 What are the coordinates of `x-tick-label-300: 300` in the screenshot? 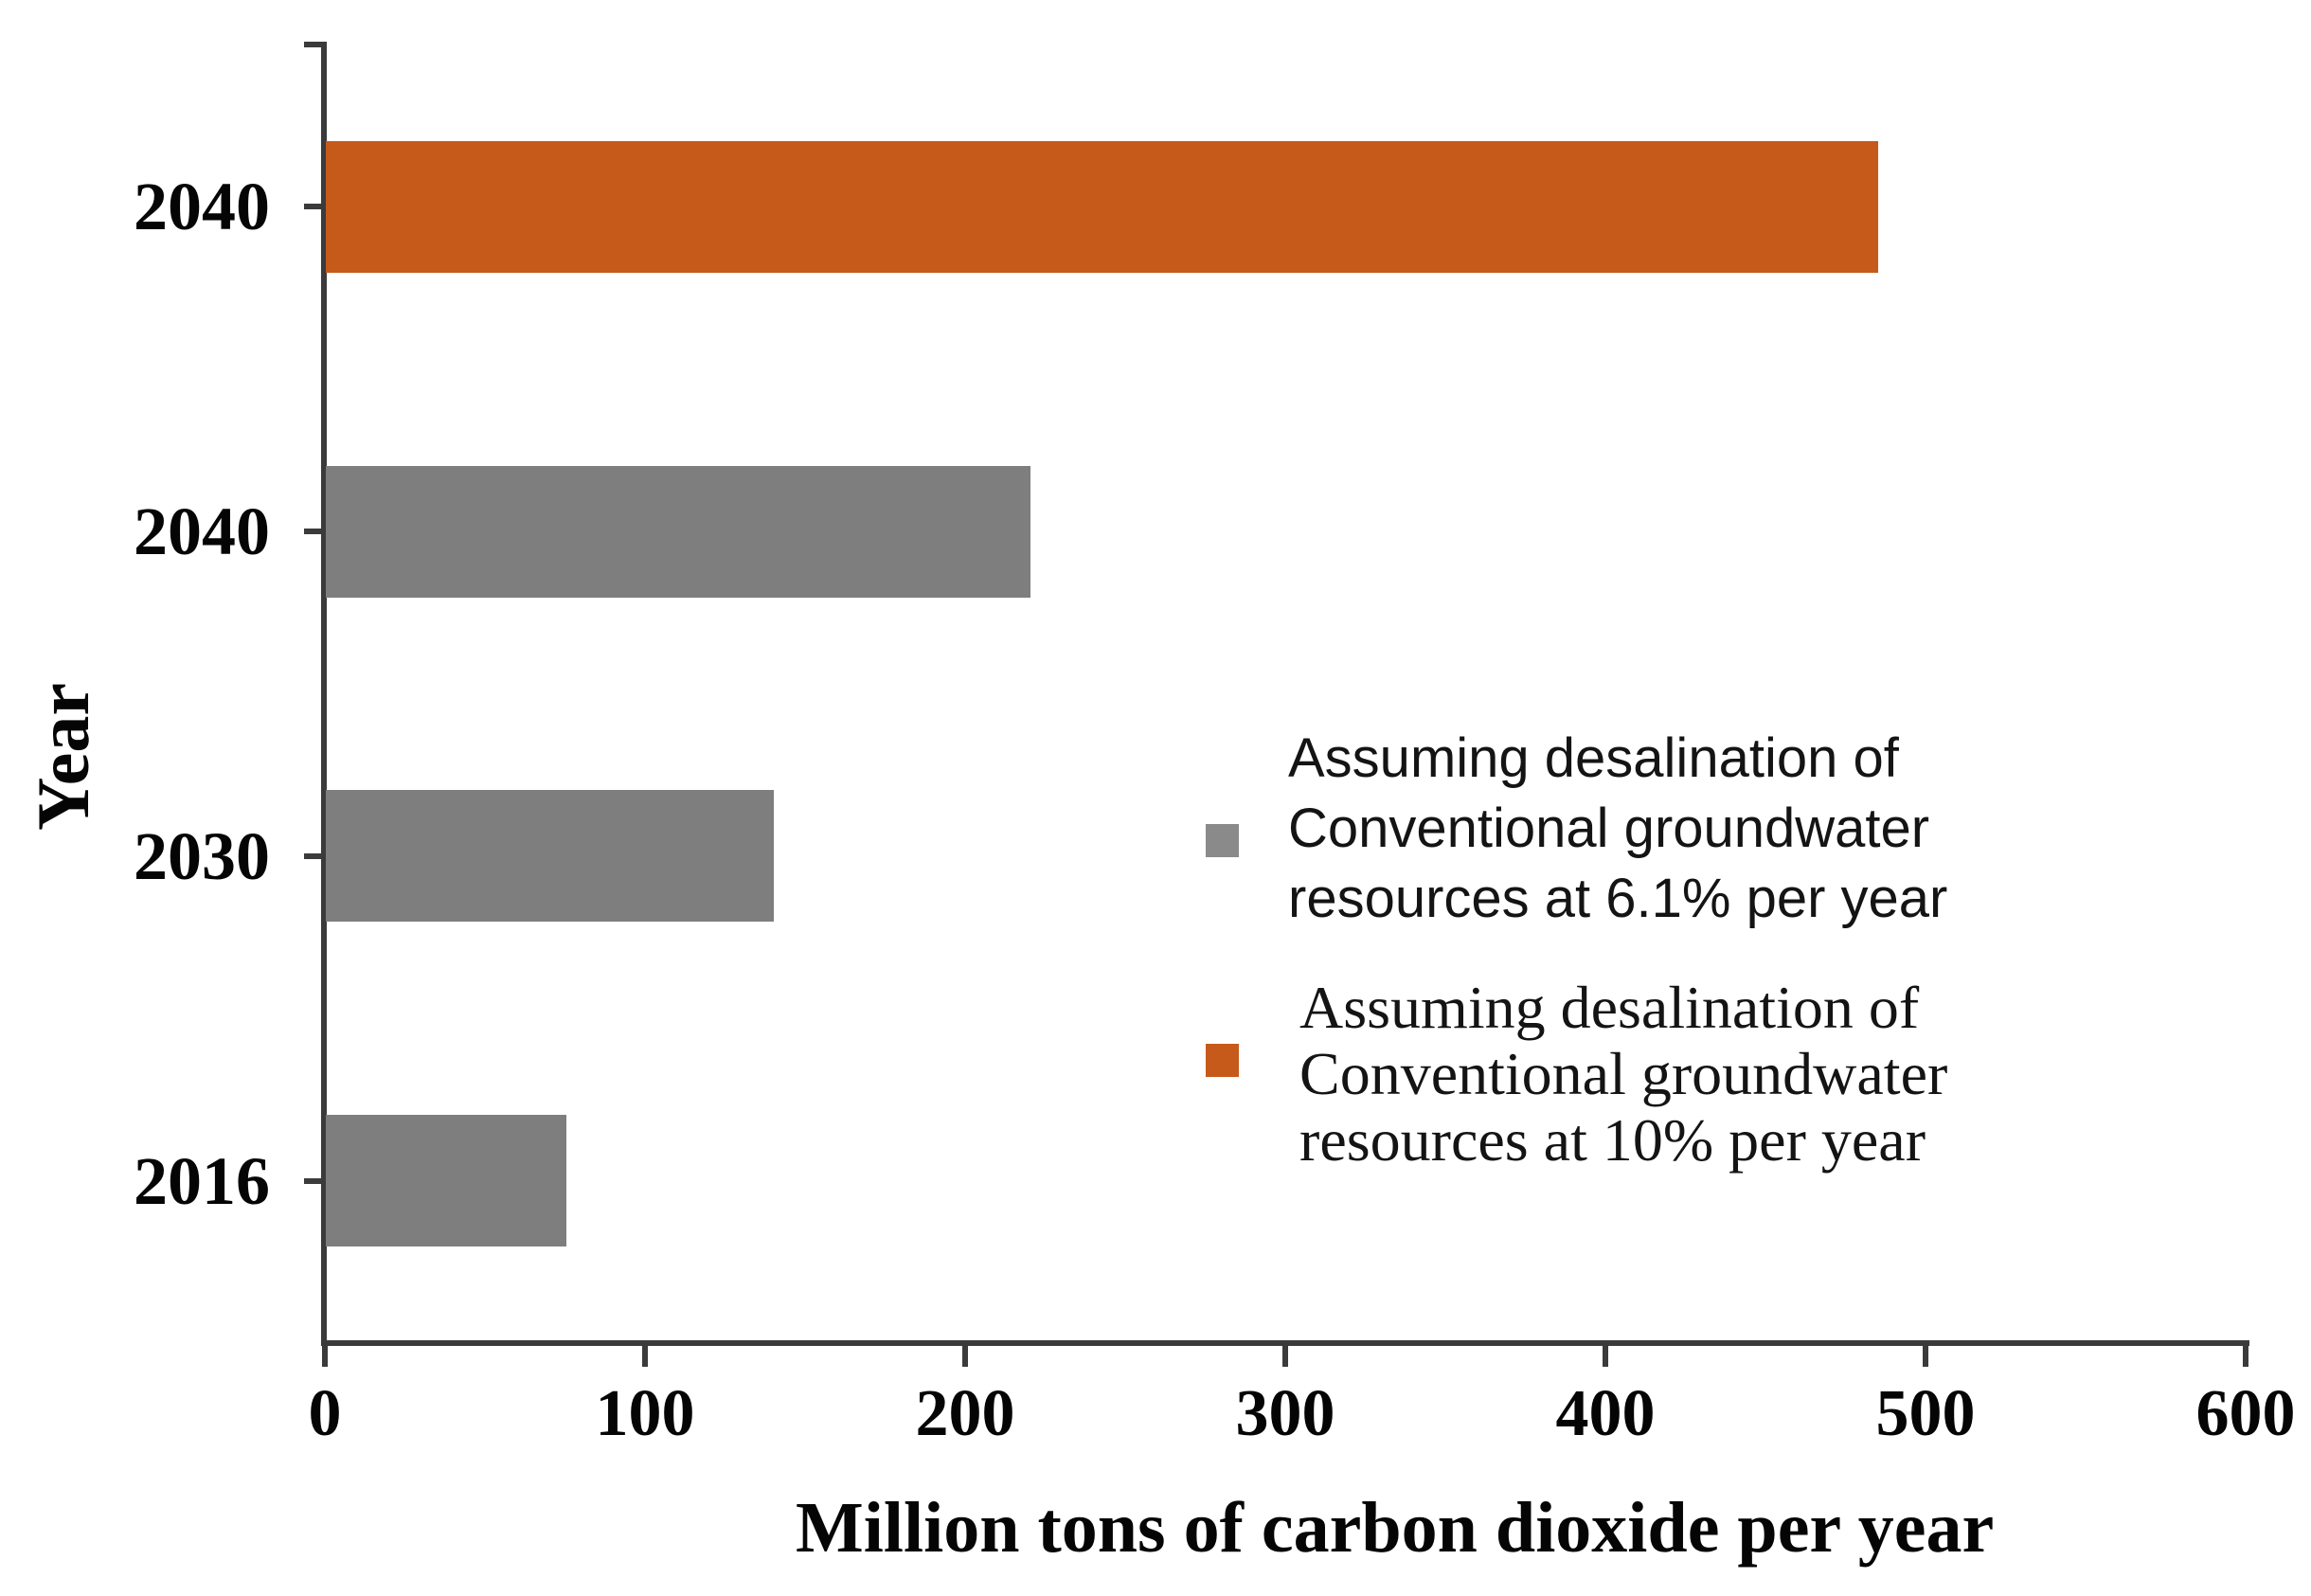 It's located at (1285, 1413).